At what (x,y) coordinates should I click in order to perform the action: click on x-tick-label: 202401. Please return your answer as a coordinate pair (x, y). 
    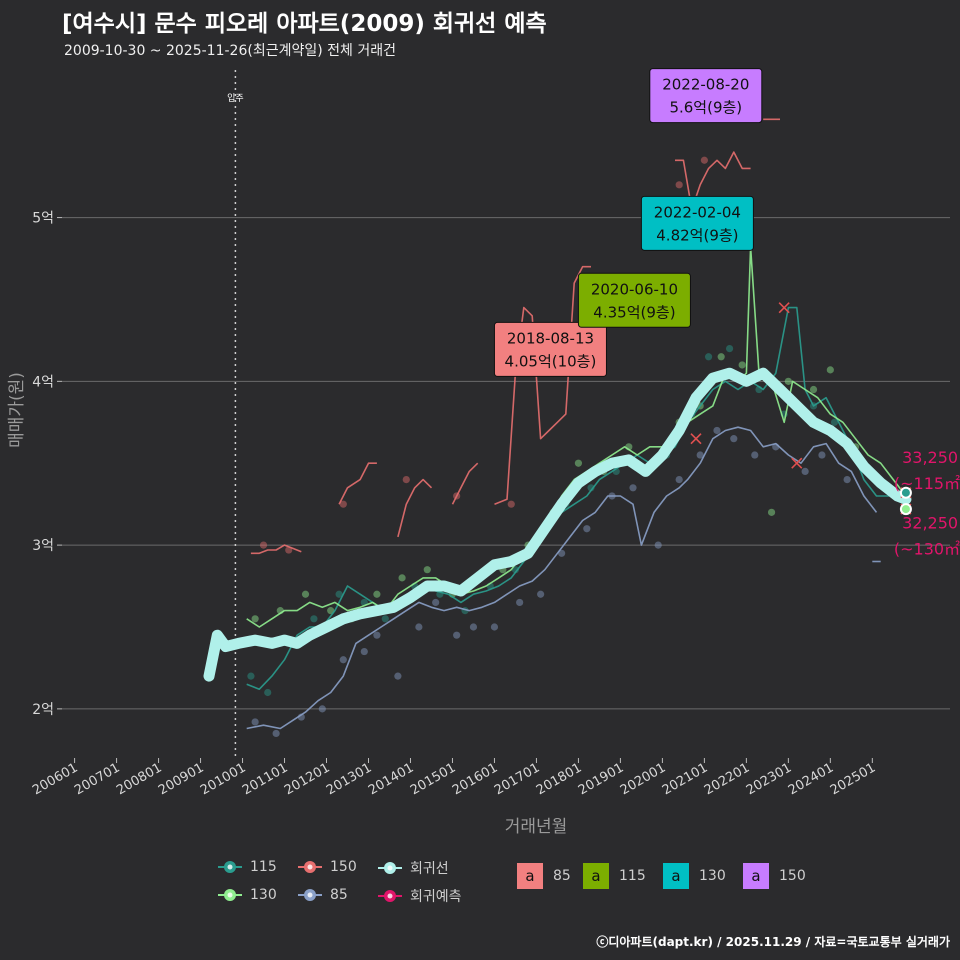
    Looking at the image, I should click on (811, 779).